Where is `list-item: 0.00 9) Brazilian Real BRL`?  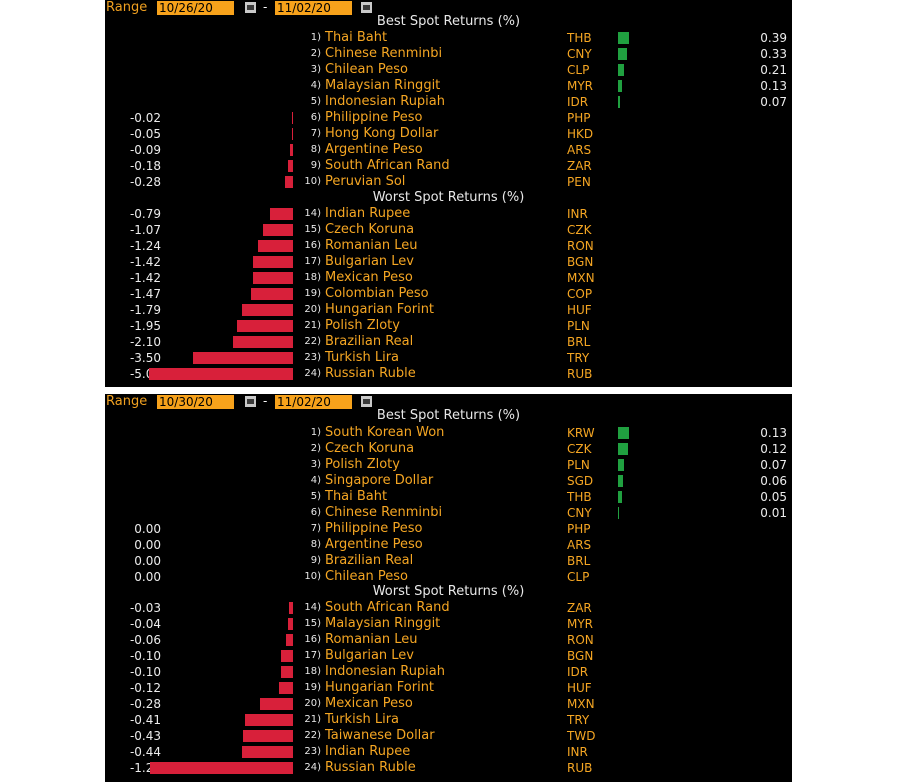 list-item: 0.00 9) Brazilian Real BRL is located at coordinates (448, 561).